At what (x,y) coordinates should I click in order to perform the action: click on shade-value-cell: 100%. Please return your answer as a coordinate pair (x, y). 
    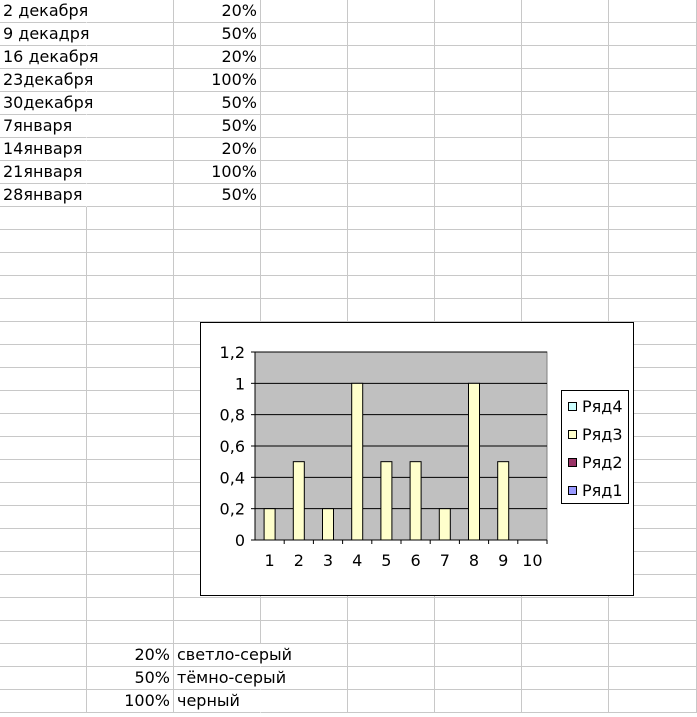
    Looking at the image, I should click on (130, 701).